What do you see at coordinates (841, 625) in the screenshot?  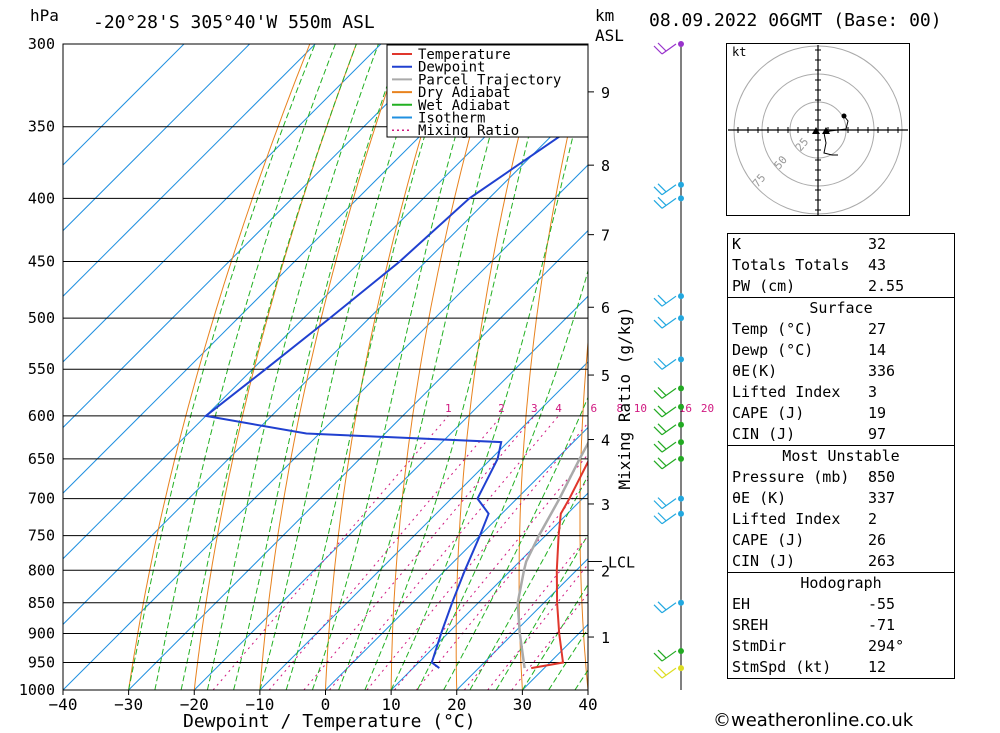 I see `hodo-index-row: SREH -71` at bounding box center [841, 625].